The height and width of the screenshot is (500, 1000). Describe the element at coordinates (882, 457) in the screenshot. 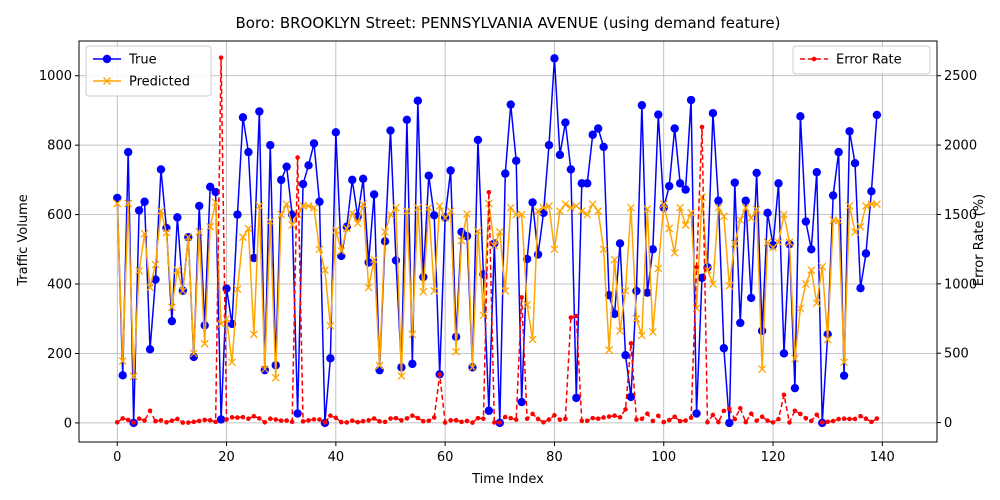

I see `x-tick-label: 140` at that location.